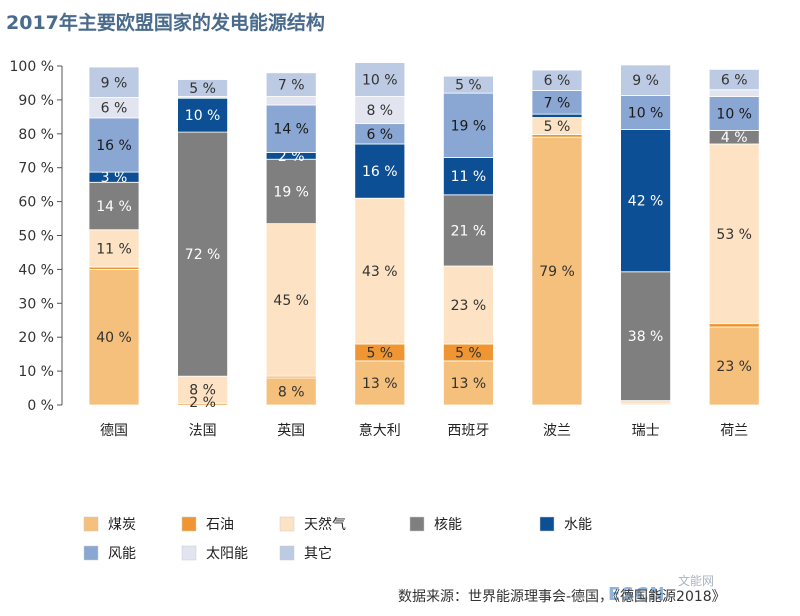 Image resolution: width=800 pixels, height=616 pixels. I want to click on y-tick-label: 60 %, so click(36, 203).